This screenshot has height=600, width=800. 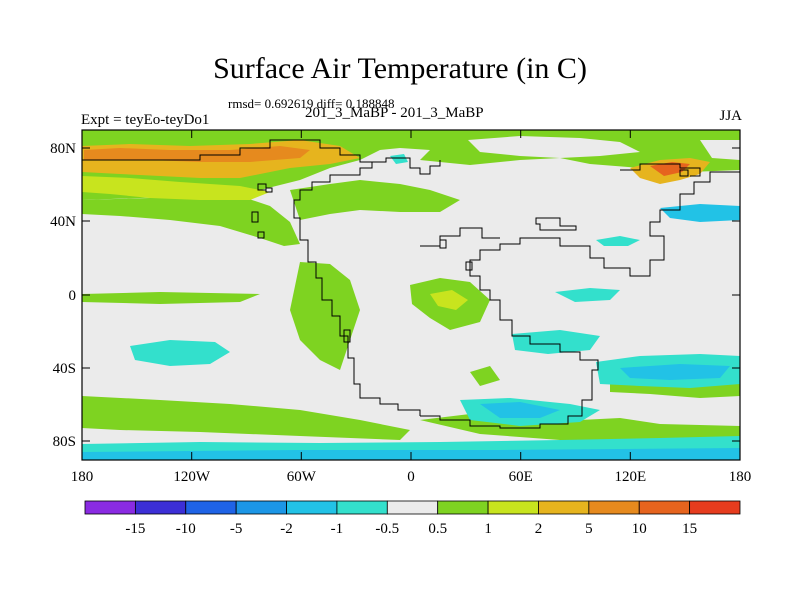 I want to click on y-tick-label: 40N, so click(x=63, y=222).